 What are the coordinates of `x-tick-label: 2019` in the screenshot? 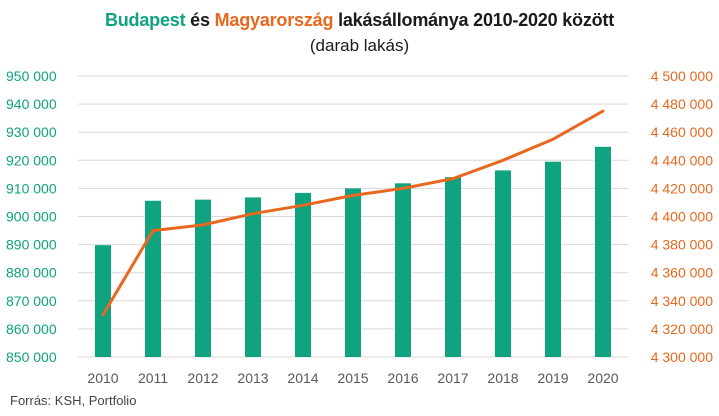 It's located at (552, 378).